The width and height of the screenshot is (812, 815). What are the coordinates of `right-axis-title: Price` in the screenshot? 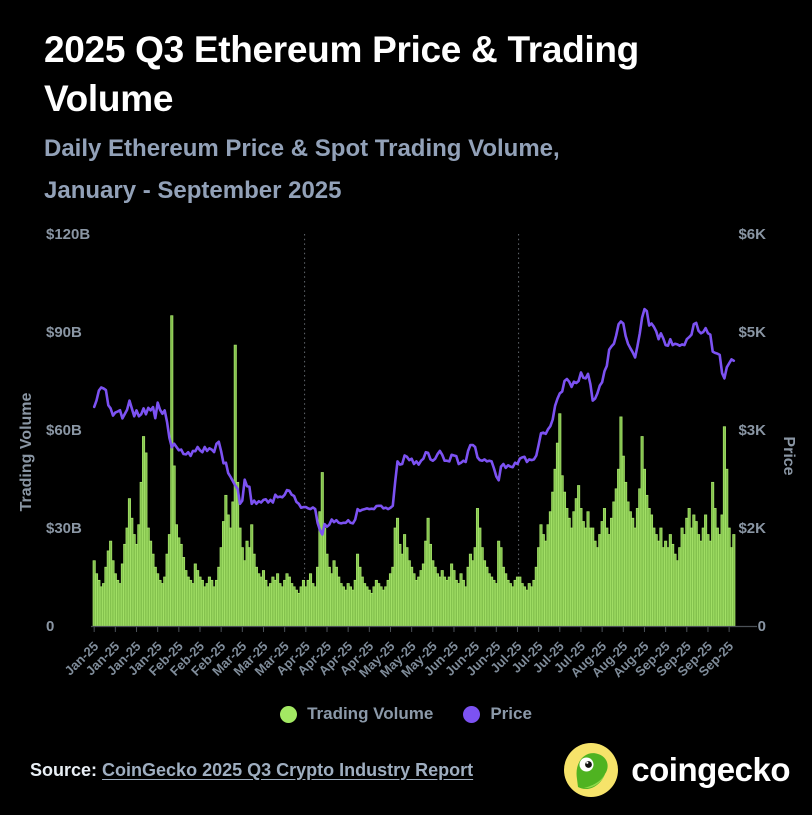 It's located at (788, 455).